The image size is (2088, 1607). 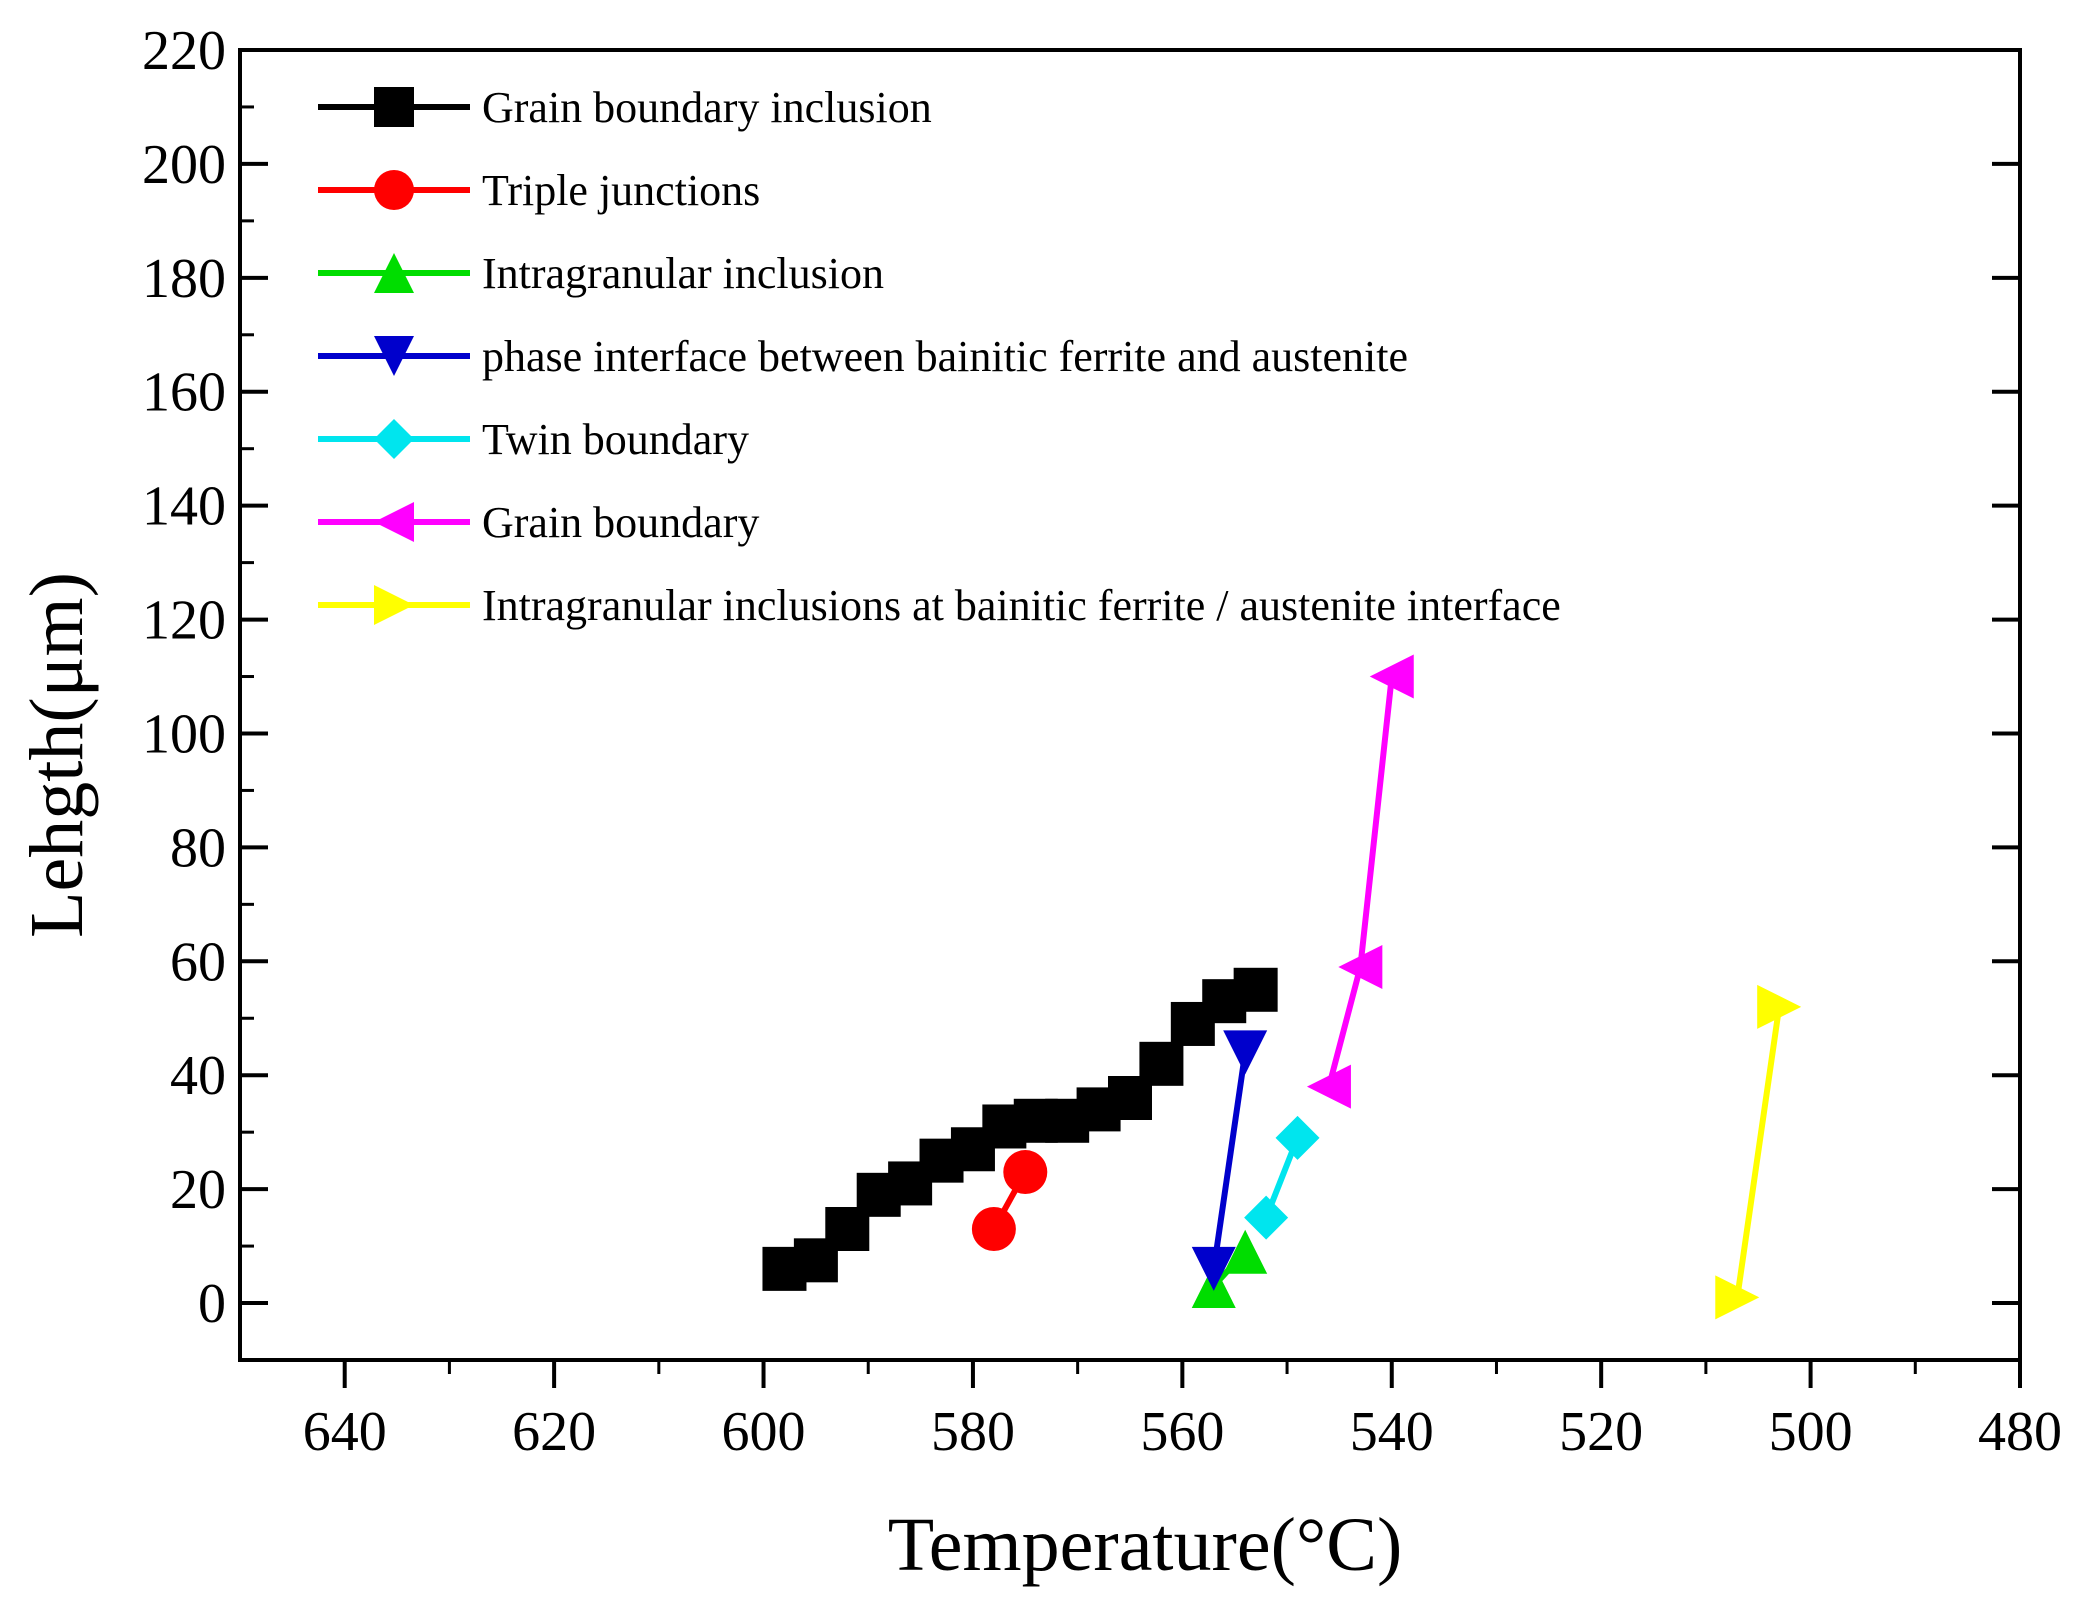 I want to click on x-tick-label: 640, so click(x=345, y=1432).